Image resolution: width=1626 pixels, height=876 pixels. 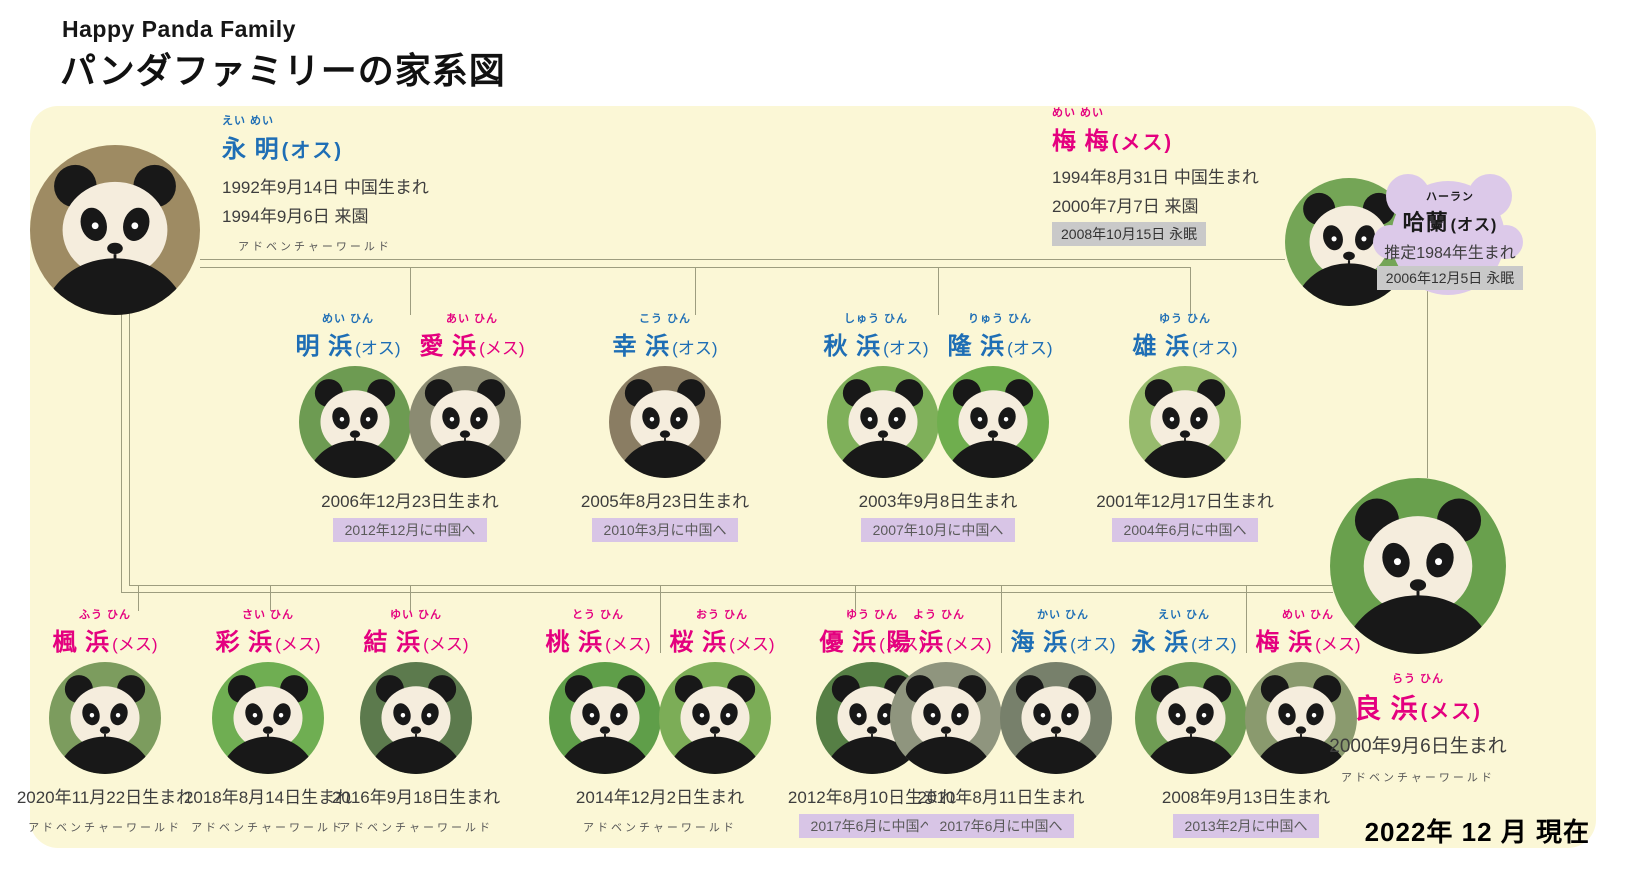 I want to click on page-title-japanese: パンダファミリーの家系図, so click(x=283, y=70).